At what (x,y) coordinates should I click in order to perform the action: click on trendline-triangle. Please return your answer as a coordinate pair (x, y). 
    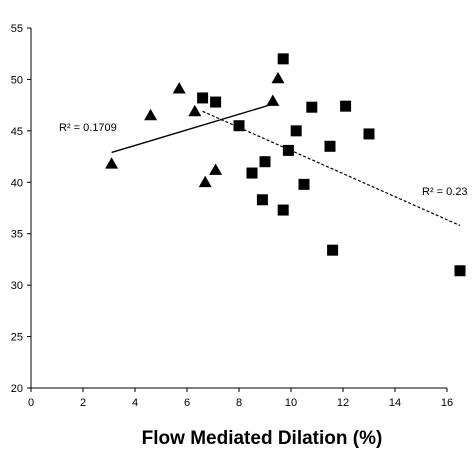
    Looking at the image, I should click on (192, 128).